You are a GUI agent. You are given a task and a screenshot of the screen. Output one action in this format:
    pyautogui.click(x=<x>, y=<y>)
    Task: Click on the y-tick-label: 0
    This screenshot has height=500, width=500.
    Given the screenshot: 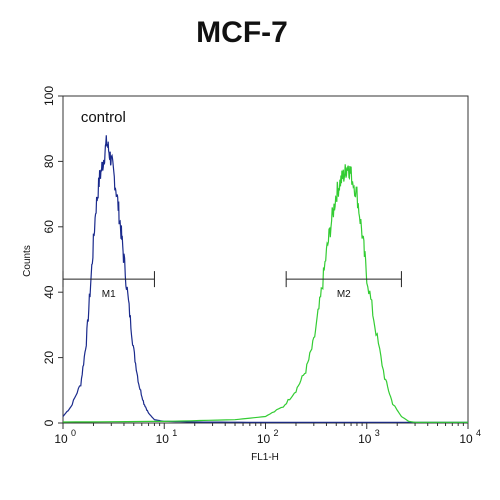 What is the action you would take?
    pyautogui.click(x=49, y=422)
    